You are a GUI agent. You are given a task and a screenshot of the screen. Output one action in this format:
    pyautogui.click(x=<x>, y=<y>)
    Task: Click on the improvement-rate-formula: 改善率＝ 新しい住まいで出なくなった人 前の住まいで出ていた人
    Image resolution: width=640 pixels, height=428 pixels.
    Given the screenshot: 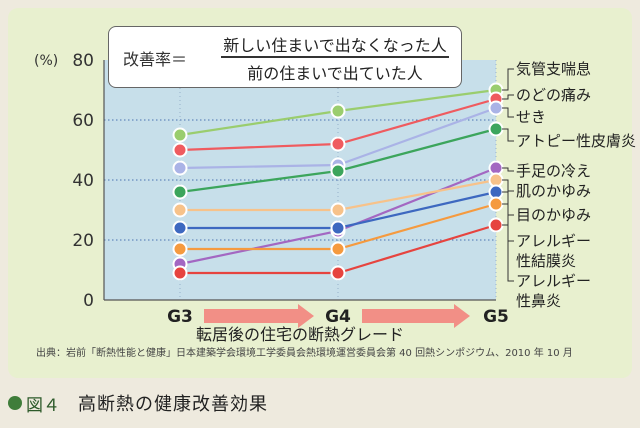 What is the action you would take?
    pyautogui.click(x=285, y=57)
    